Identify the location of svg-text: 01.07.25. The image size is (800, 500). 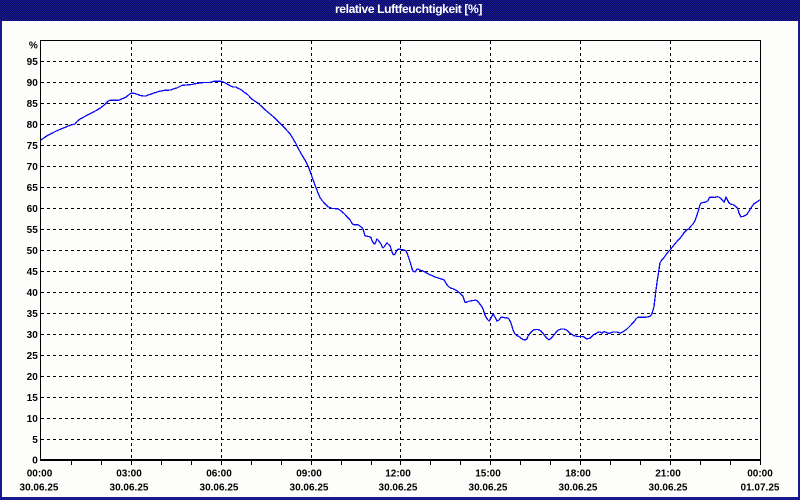
(760, 488).